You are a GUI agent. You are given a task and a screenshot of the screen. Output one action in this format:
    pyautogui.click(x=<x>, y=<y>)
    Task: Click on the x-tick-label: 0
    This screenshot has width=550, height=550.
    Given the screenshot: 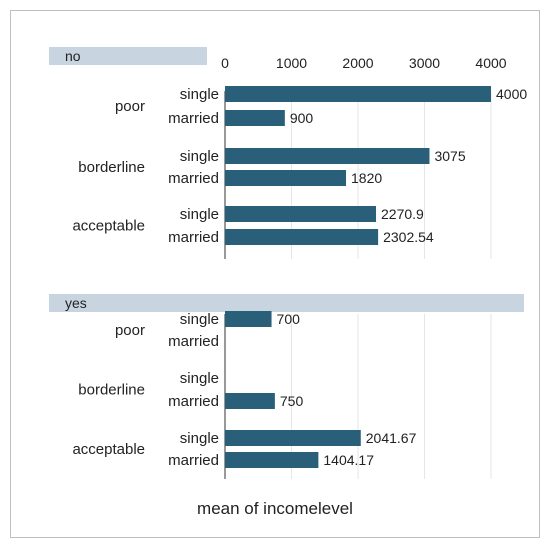 What is the action you would take?
    pyautogui.click(x=225, y=63)
    